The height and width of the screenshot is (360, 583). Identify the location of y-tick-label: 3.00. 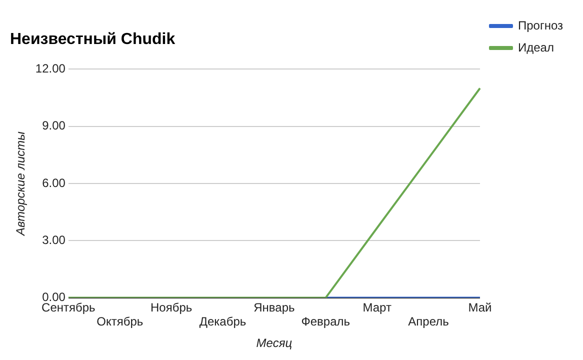
(54, 239).